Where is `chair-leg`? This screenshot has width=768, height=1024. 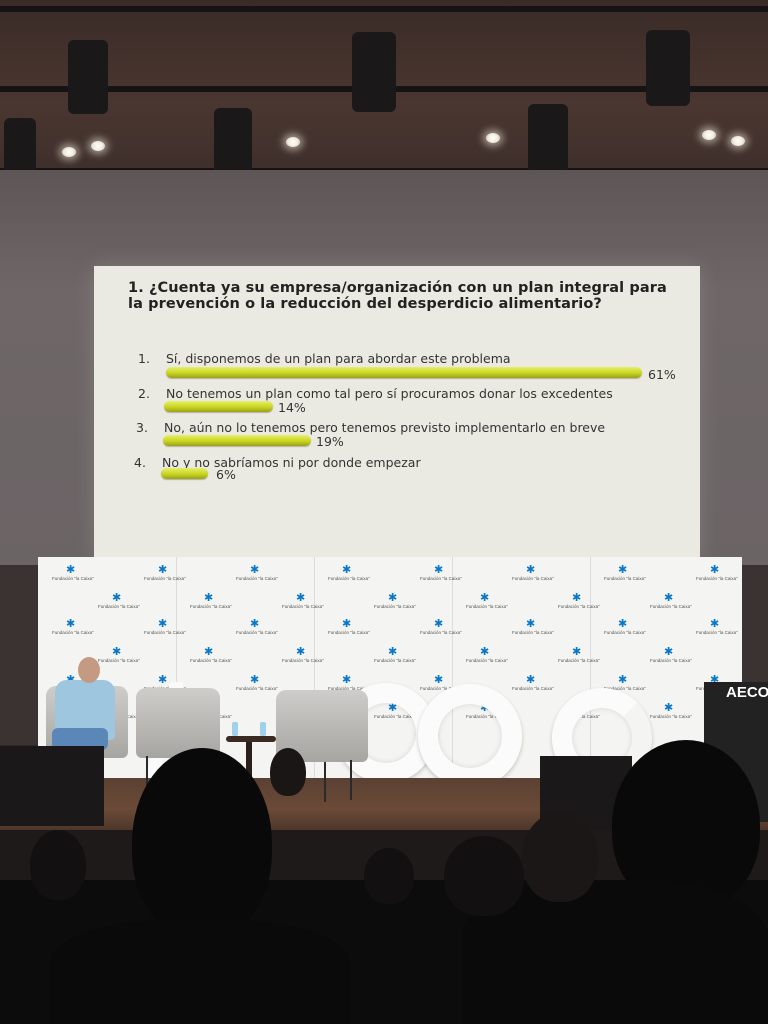 chair-leg is located at coordinates (325, 782).